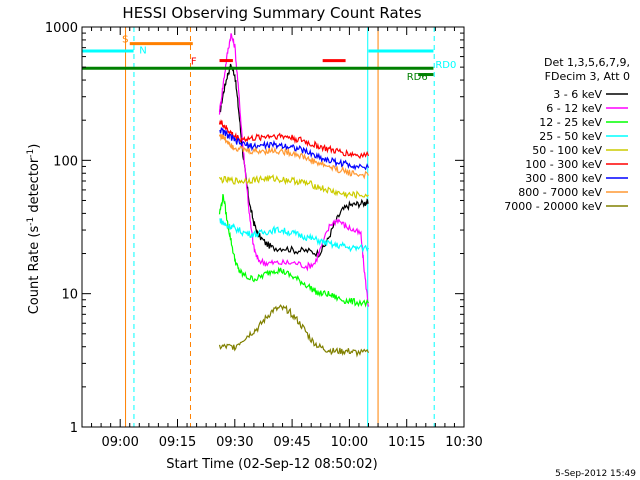 The width and height of the screenshot is (640, 480). What do you see at coordinates (234, 442) in the screenshot?
I see `x-tick-label-09-30: 09:30` at bounding box center [234, 442].